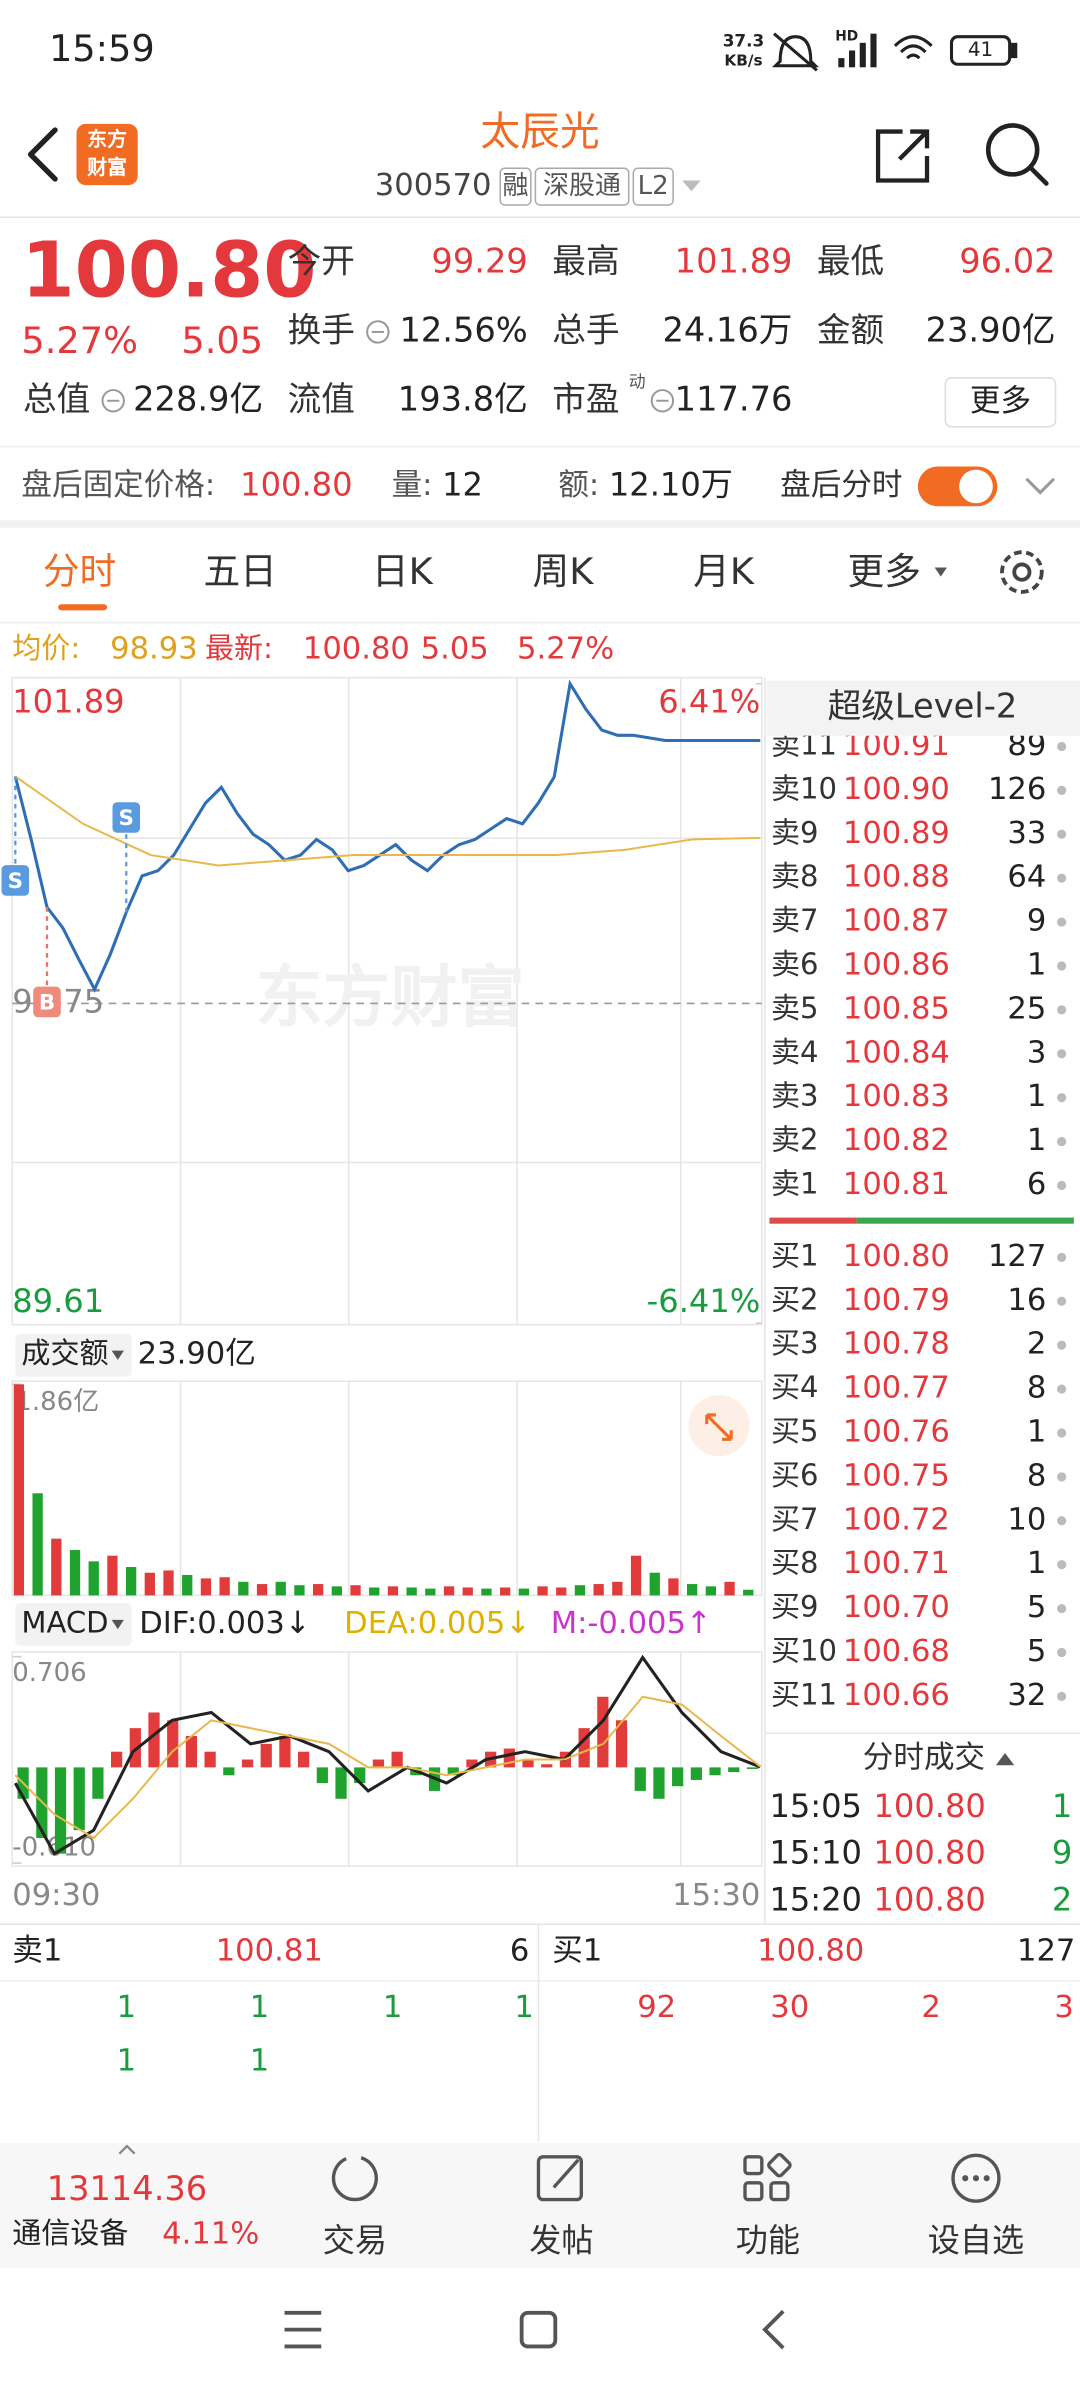 The height and width of the screenshot is (2400, 1080). What do you see at coordinates (795, 920) in the screenshot?
I see `level-label: 卖7` at bounding box center [795, 920].